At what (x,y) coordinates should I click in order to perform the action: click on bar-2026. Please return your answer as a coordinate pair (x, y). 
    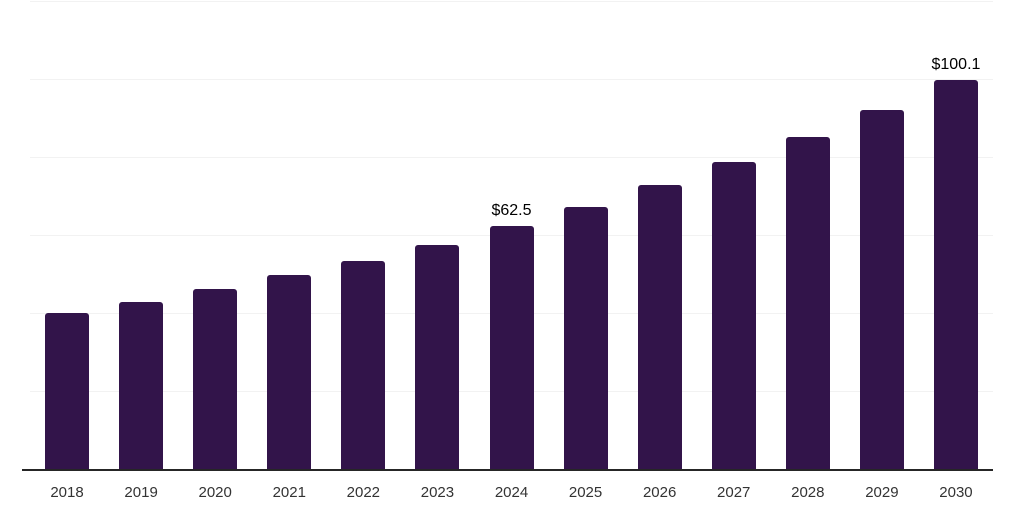
    Looking at the image, I should click on (659, 327).